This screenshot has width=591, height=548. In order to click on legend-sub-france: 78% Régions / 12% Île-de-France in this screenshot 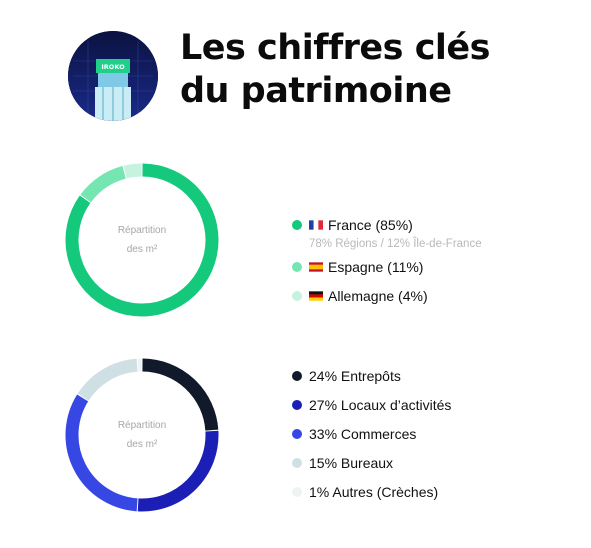, I will do `click(387, 244)`.